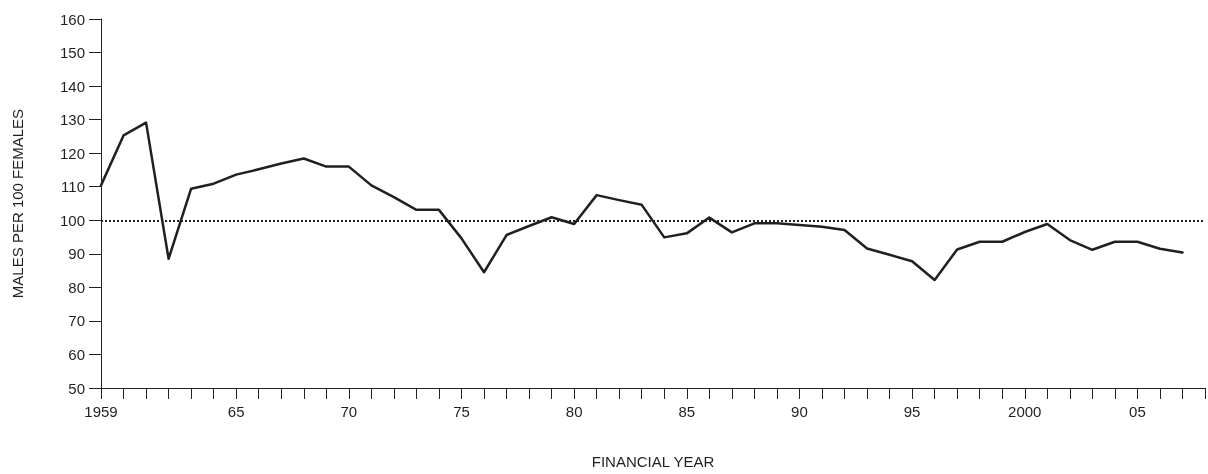 The image size is (1208, 474). I want to click on y-tick-label: 150, so click(72, 53).